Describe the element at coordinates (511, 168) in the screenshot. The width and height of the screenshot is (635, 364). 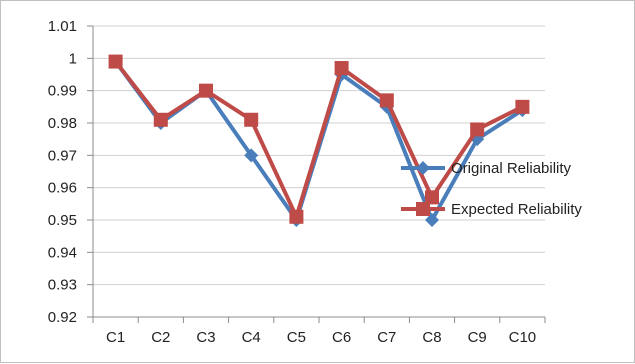
I see `legend-label: Original Reliability` at that location.